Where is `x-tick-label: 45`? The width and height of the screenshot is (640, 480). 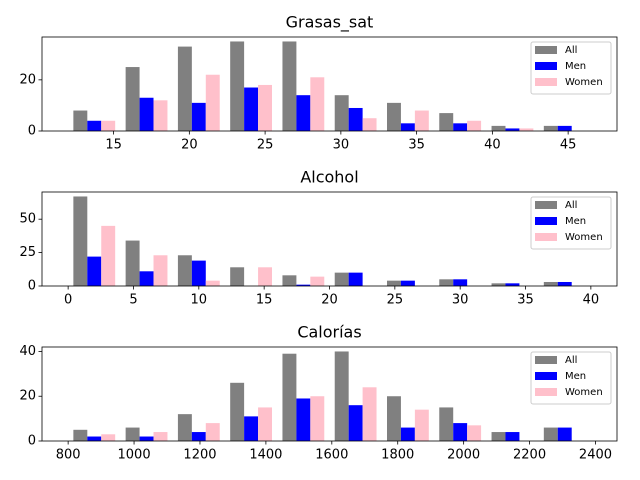 x-tick-label: 45 is located at coordinates (568, 145).